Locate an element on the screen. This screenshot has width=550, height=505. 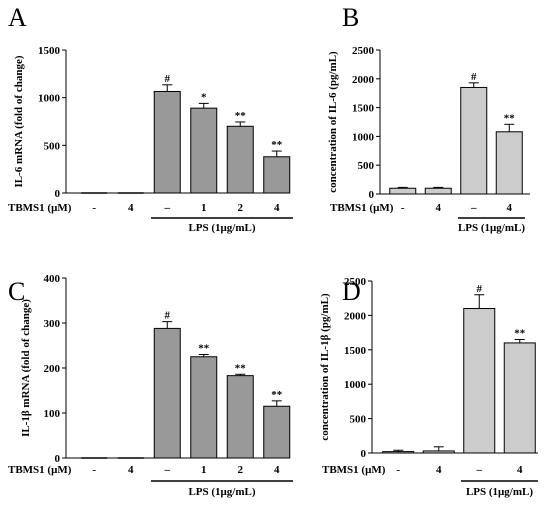
panel-letter: C is located at coordinates (16, 291).